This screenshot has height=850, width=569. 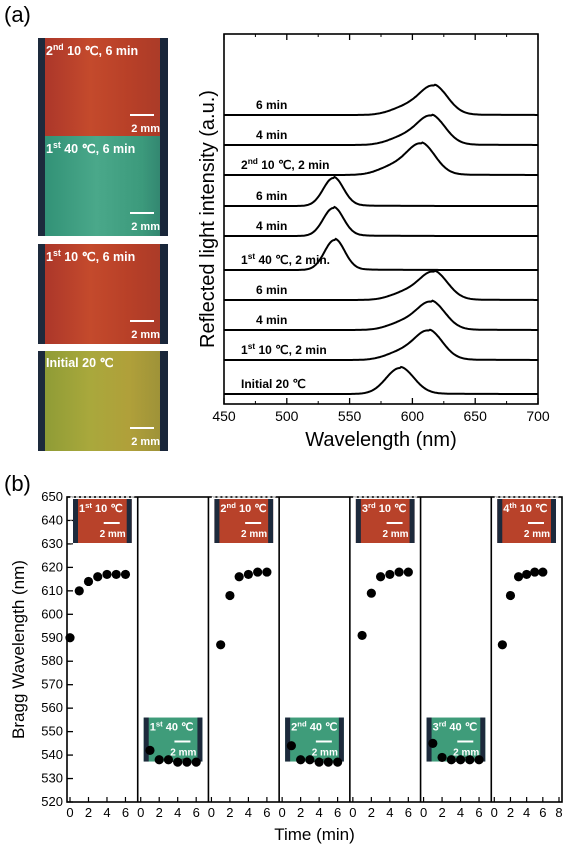 I want to click on sample-photo: 2nd 10 ℃, 6 min 2 mm, so click(x=103, y=88).